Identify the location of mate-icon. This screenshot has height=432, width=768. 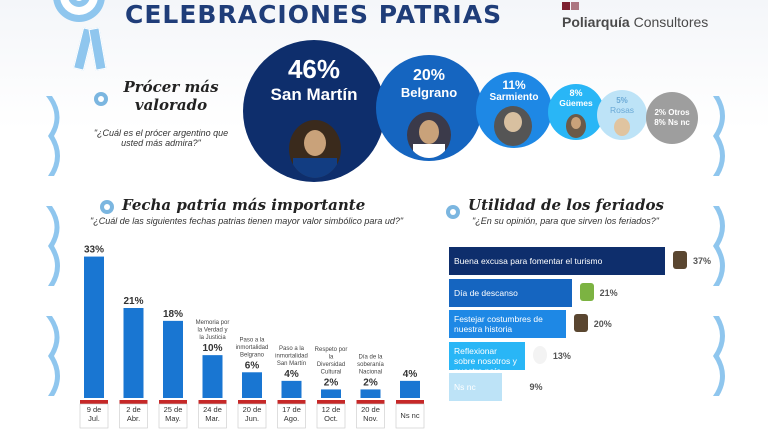
(580, 323).